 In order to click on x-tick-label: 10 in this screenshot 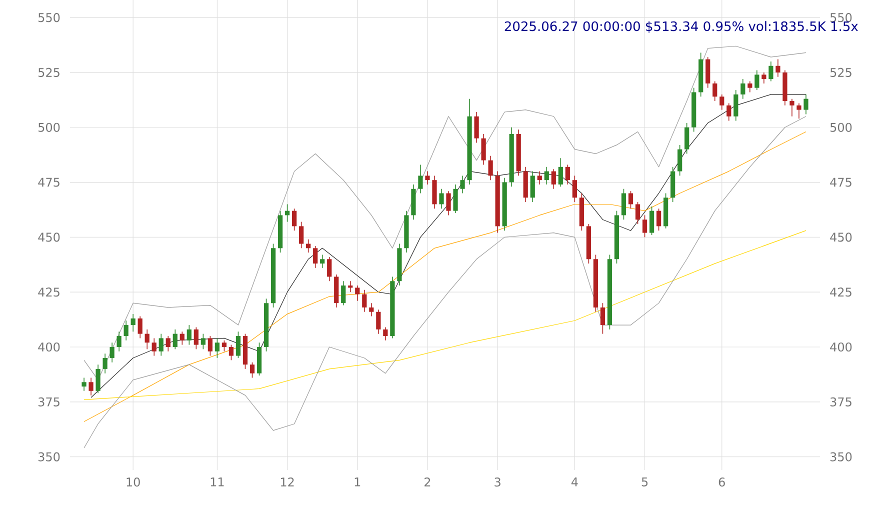, I will do `click(133, 482)`.